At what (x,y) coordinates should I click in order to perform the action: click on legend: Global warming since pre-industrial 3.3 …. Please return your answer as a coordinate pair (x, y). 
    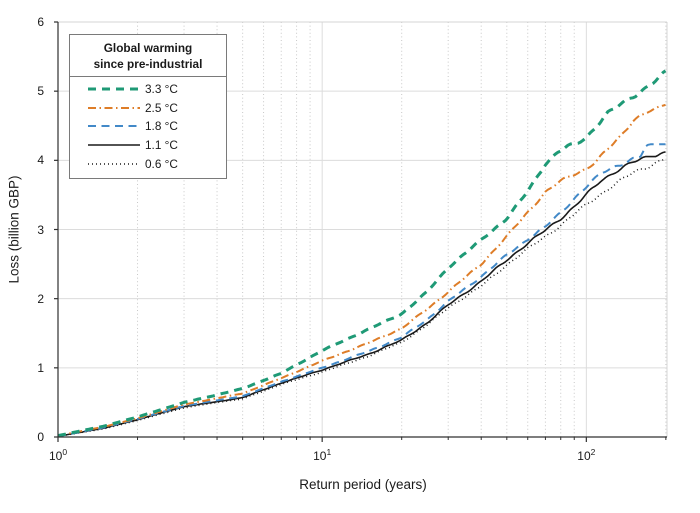
    Looking at the image, I should click on (148, 106).